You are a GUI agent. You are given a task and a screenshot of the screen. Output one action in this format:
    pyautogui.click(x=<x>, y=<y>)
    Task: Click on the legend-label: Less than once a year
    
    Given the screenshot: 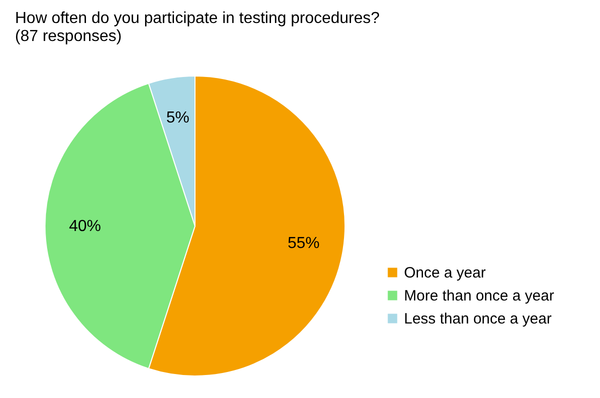 What is the action you would take?
    pyautogui.click(x=478, y=319)
    